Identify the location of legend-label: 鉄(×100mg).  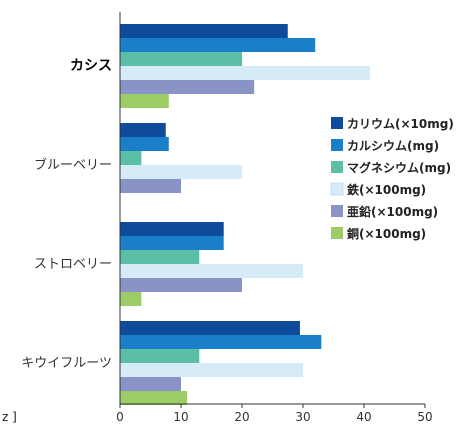
(386, 189).